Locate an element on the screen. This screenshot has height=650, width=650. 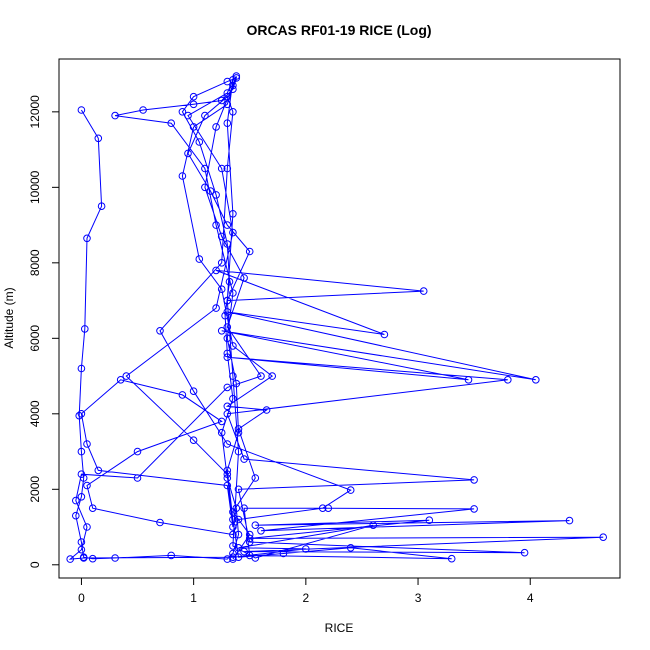
y-axis: 0 2000 4000 6000 8000 10000 12000 is located at coordinates (44, 331).